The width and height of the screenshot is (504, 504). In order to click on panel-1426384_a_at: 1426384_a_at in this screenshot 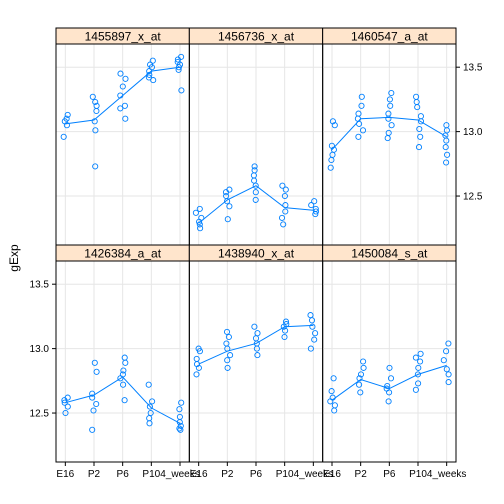, I will do `click(122, 353)`.